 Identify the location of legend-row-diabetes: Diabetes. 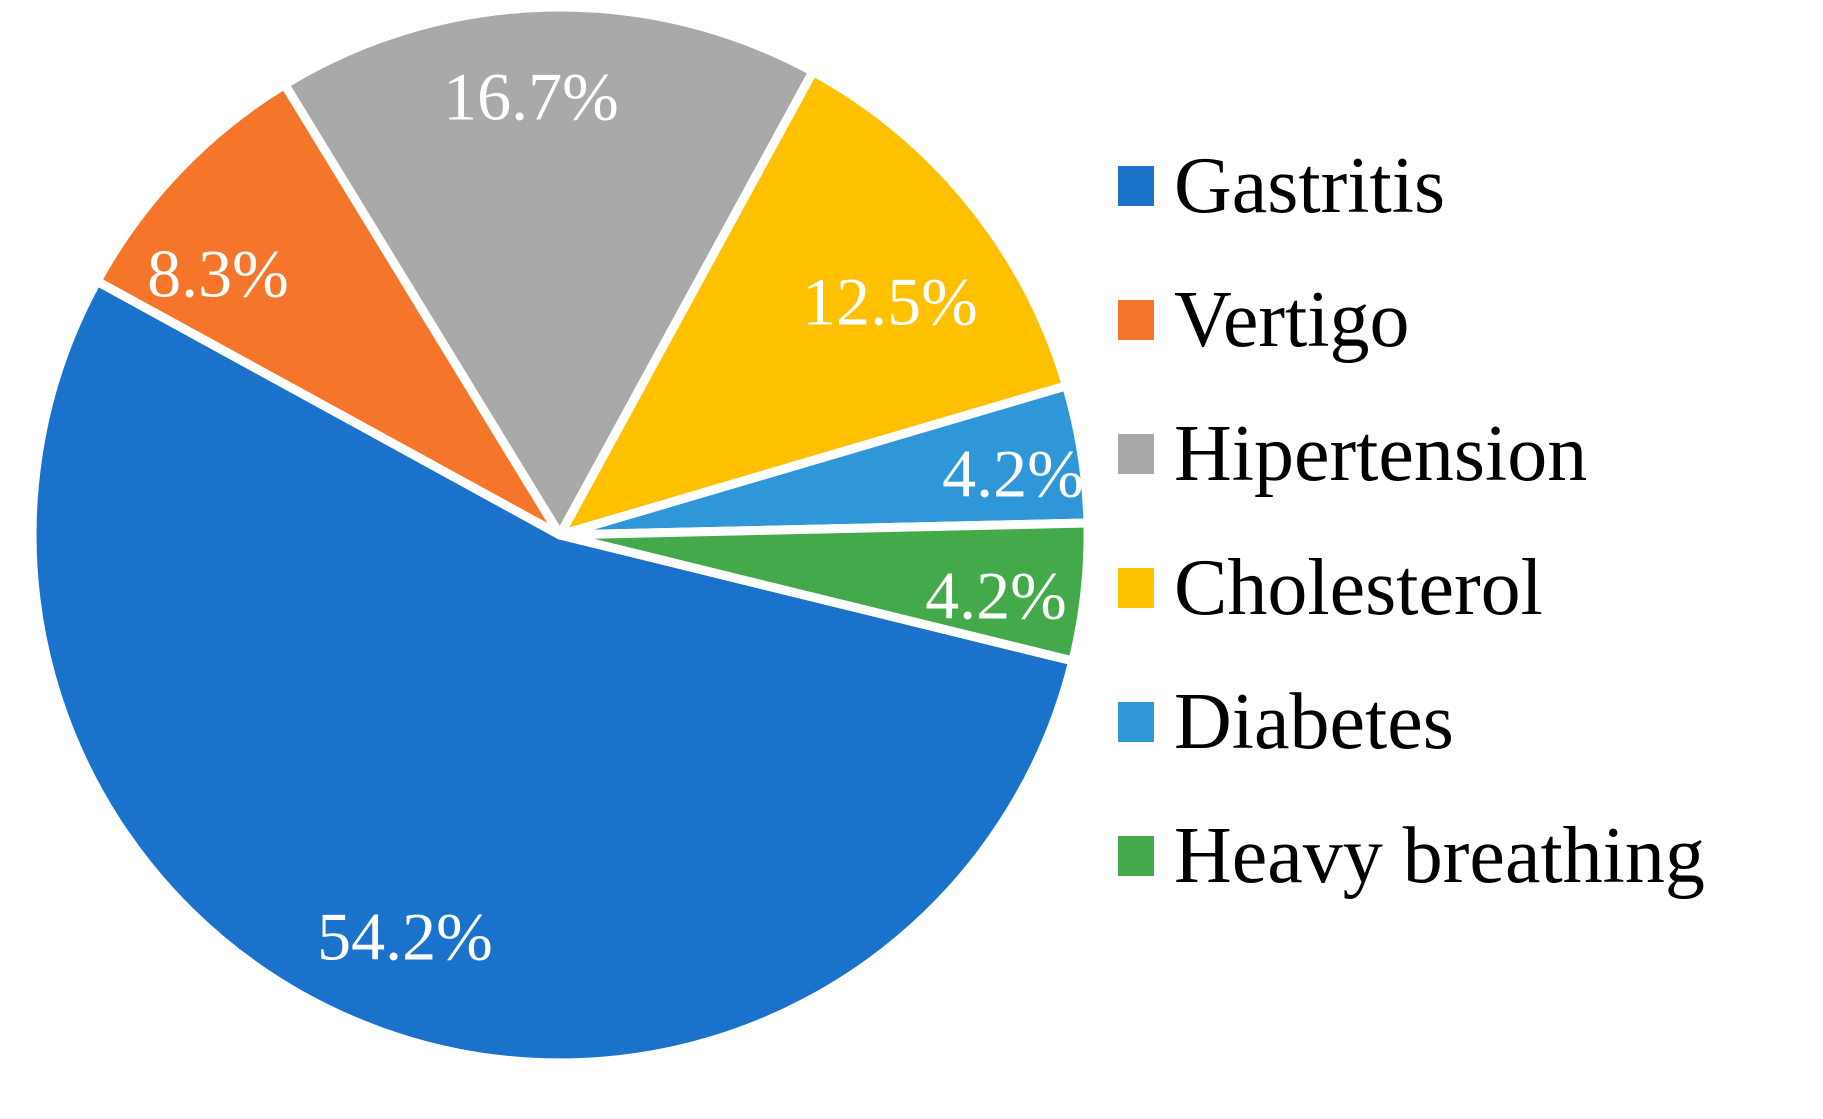
(1411, 722).